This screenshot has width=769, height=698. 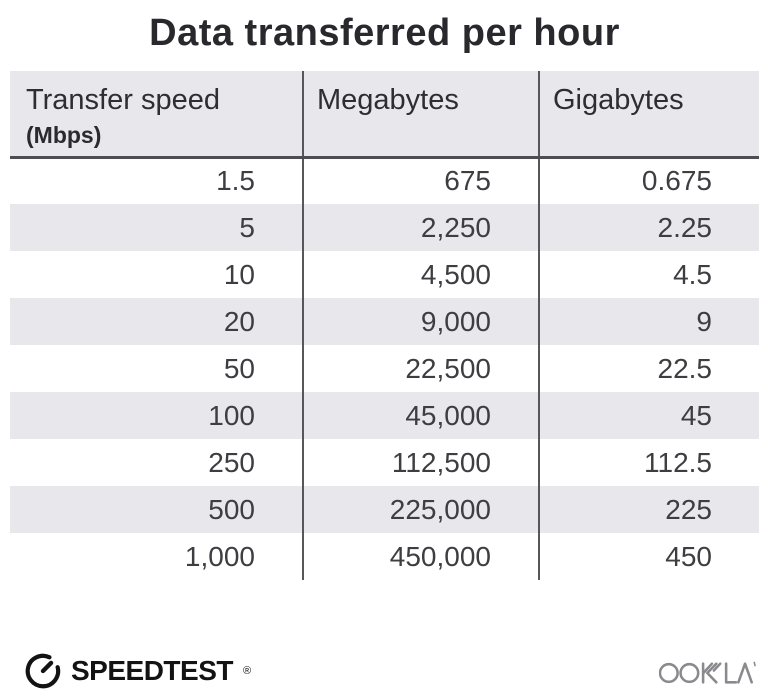 I want to click on table-row: 10 4,500 4.5, so click(x=384, y=274).